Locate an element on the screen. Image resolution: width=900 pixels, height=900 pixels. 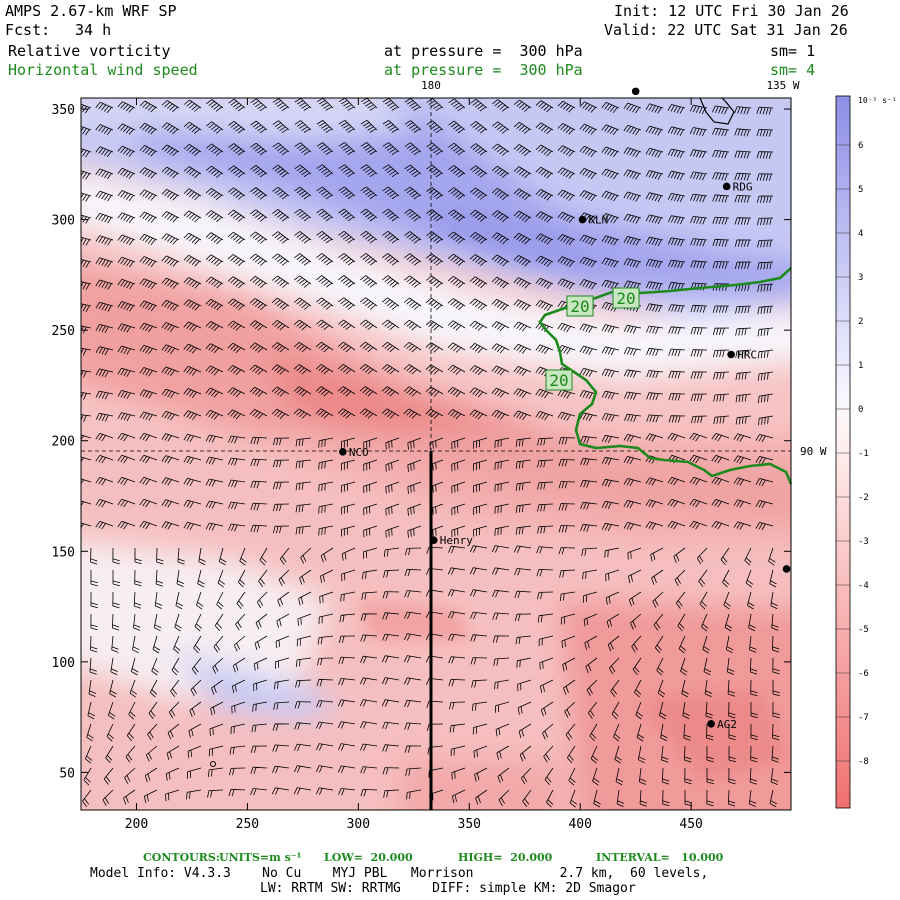
y-tick-label: 200 is located at coordinates (63, 442).